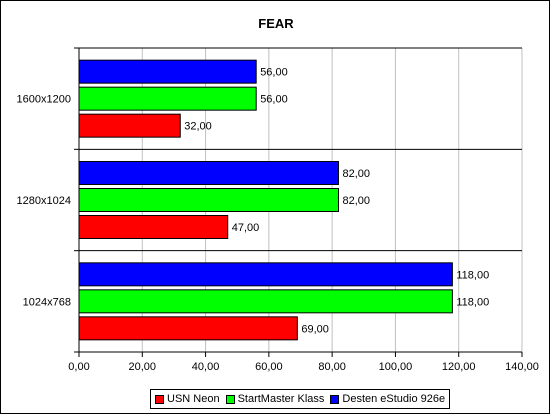  Describe the element at coordinates (198, 127) in the screenshot. I see `data-label-usn-neon-1600x1200: 32,00` at that location.